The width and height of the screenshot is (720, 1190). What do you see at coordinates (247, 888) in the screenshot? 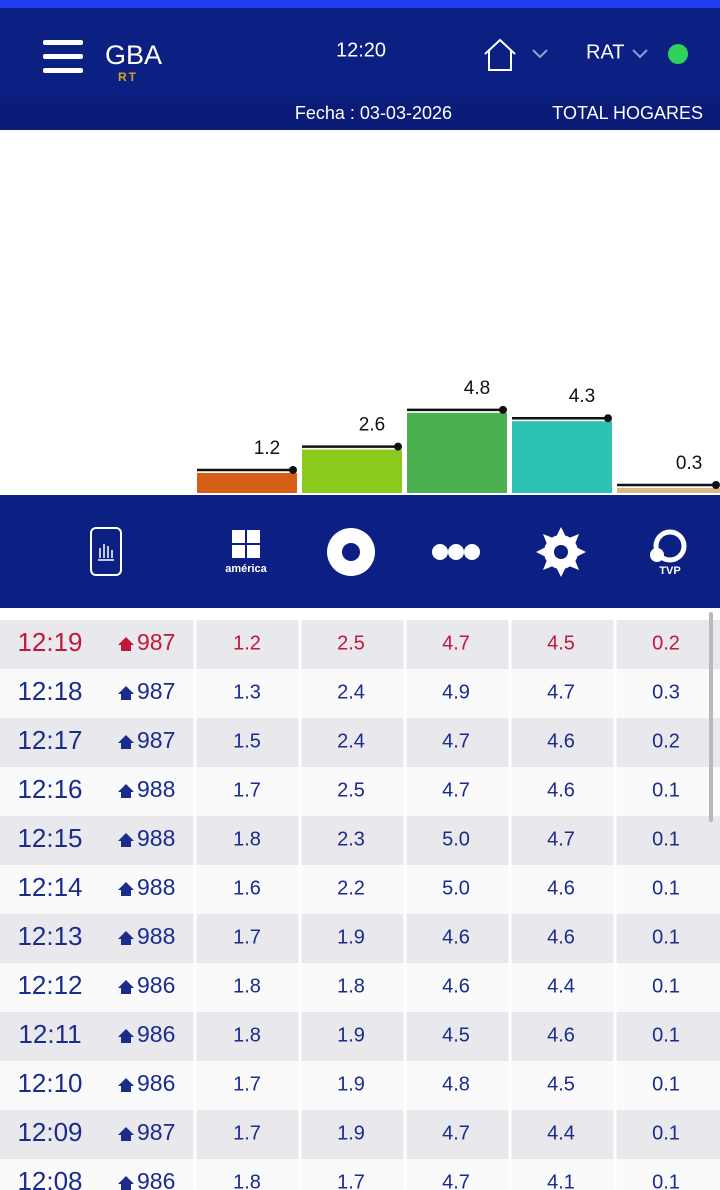
I see `cell: 1.6` at bounding box center [247, 888].